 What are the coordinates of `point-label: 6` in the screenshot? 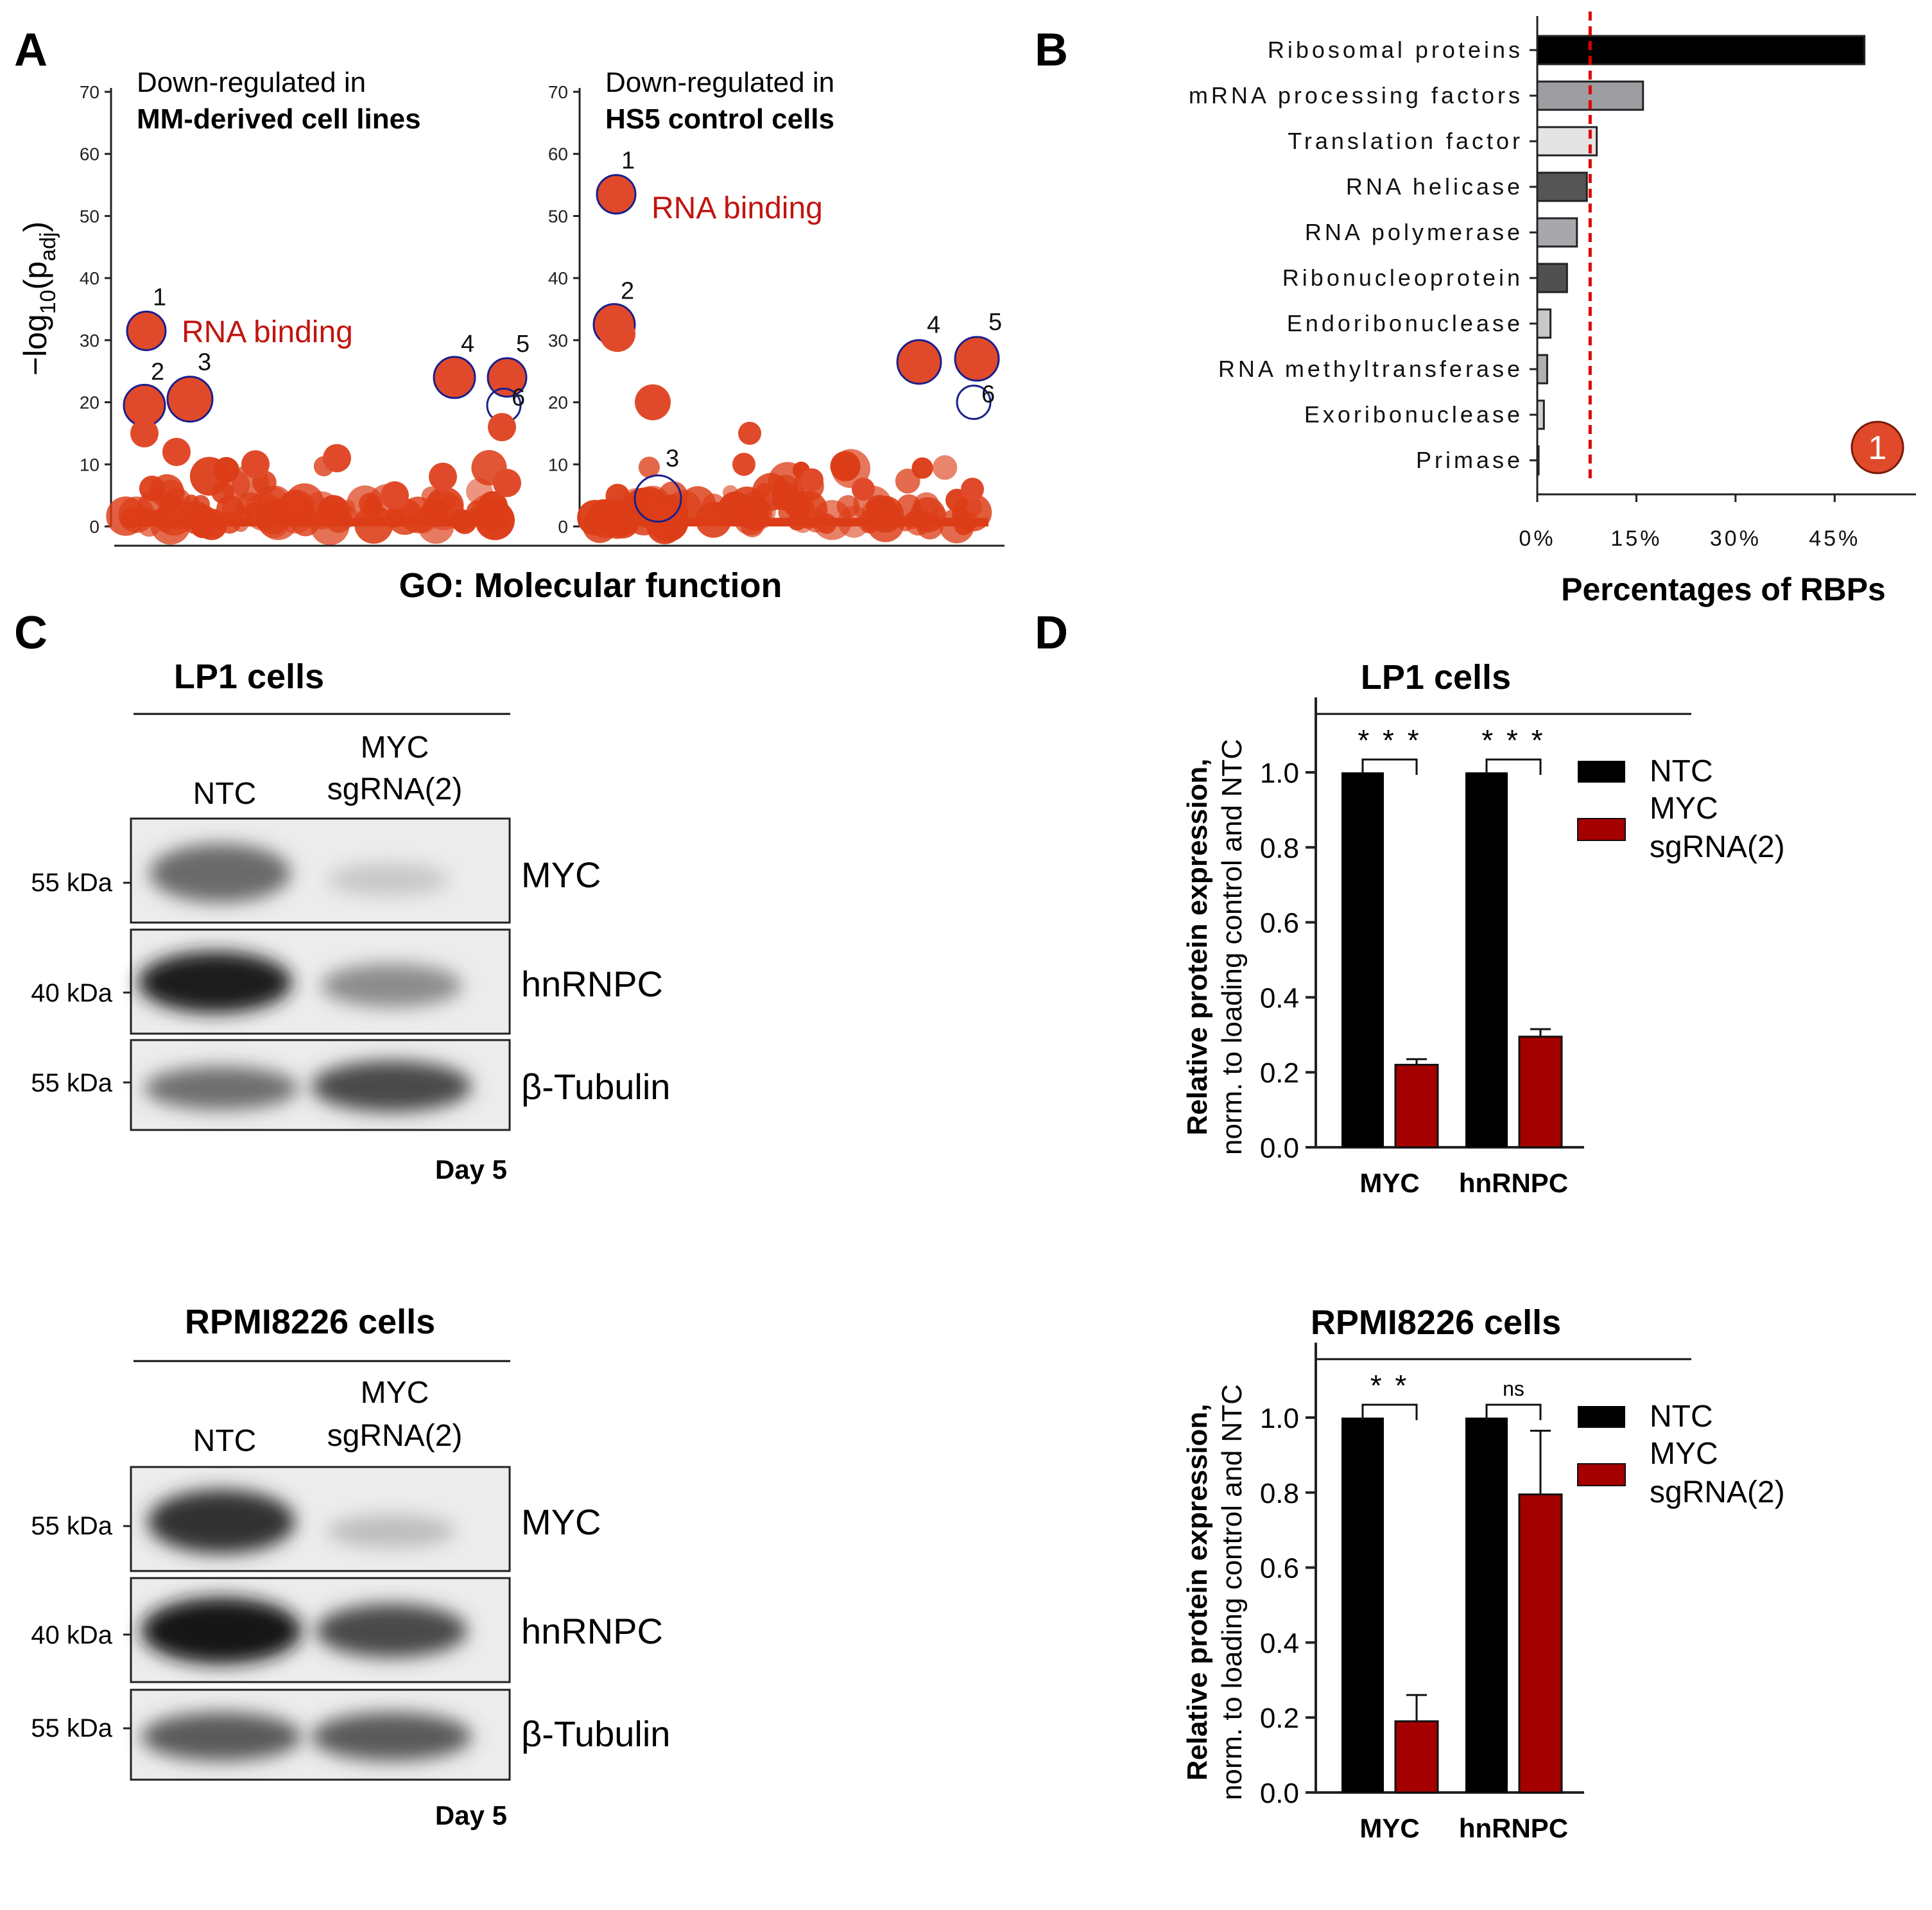 It's located at (988, 394).